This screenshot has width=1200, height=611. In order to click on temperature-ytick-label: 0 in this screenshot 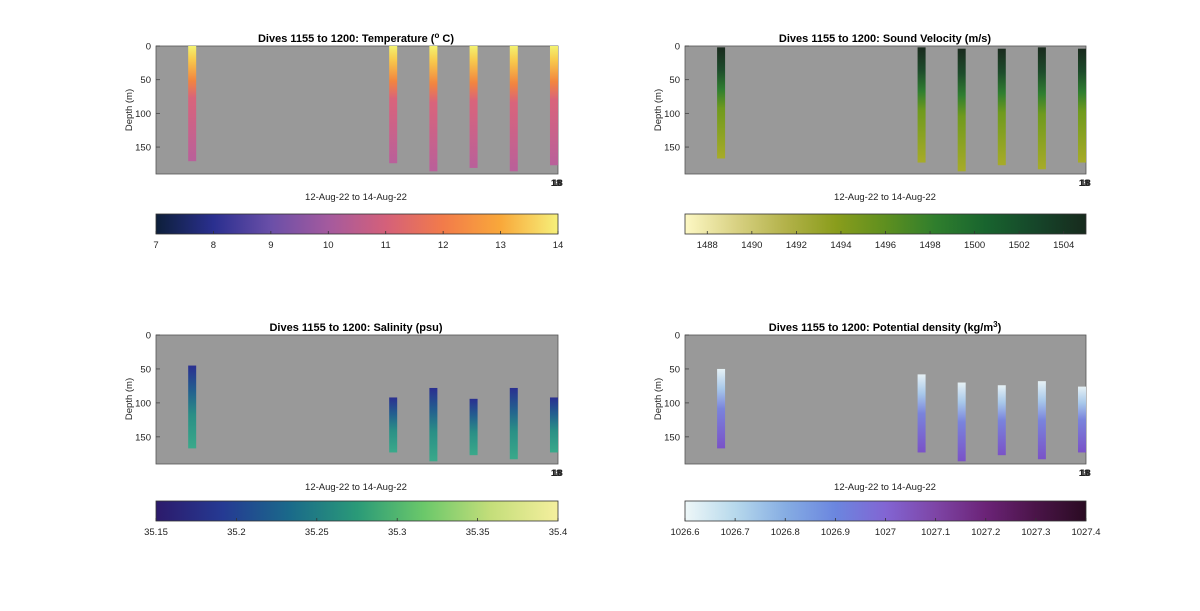, I will do `click(148, 47)`.